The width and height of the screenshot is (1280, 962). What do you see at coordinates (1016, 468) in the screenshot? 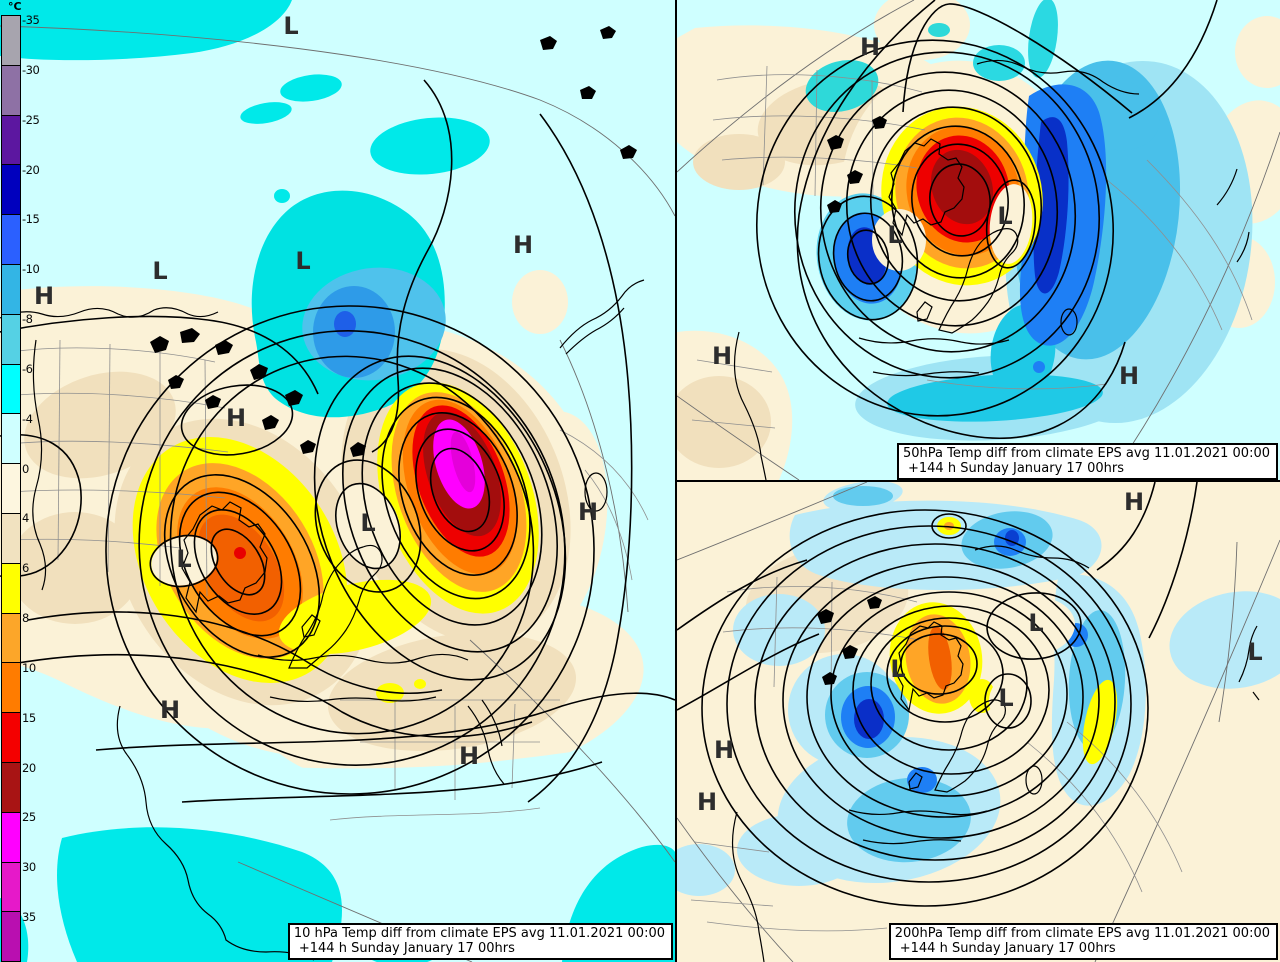
I see `caption-50hpa-line2: +144 h Sunday January 17 00hrs` at bounding box center [1016, 468].